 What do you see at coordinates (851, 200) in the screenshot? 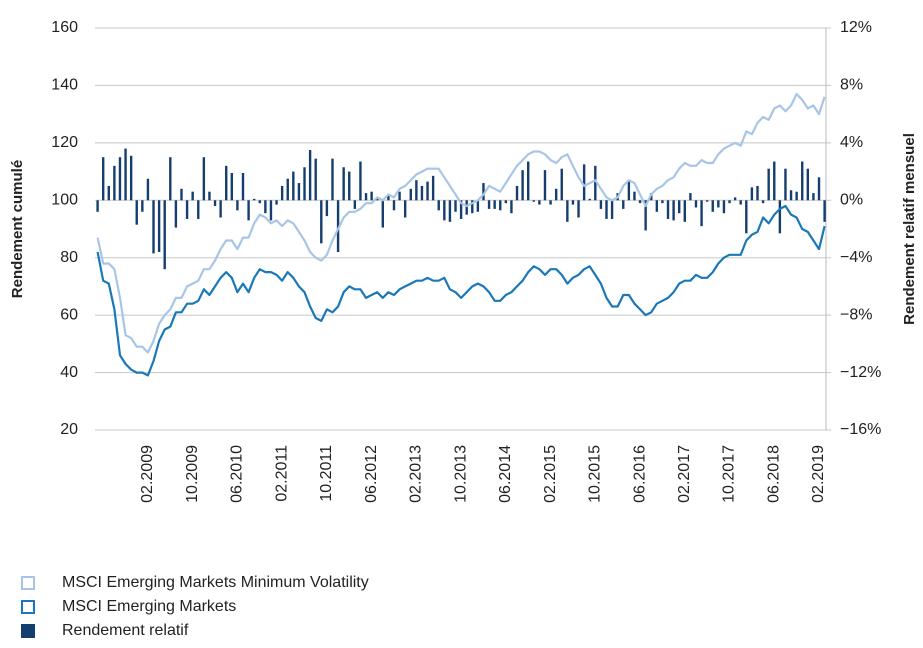
I see `y2-tick-label: 0%` at bounding box center [851, 200].